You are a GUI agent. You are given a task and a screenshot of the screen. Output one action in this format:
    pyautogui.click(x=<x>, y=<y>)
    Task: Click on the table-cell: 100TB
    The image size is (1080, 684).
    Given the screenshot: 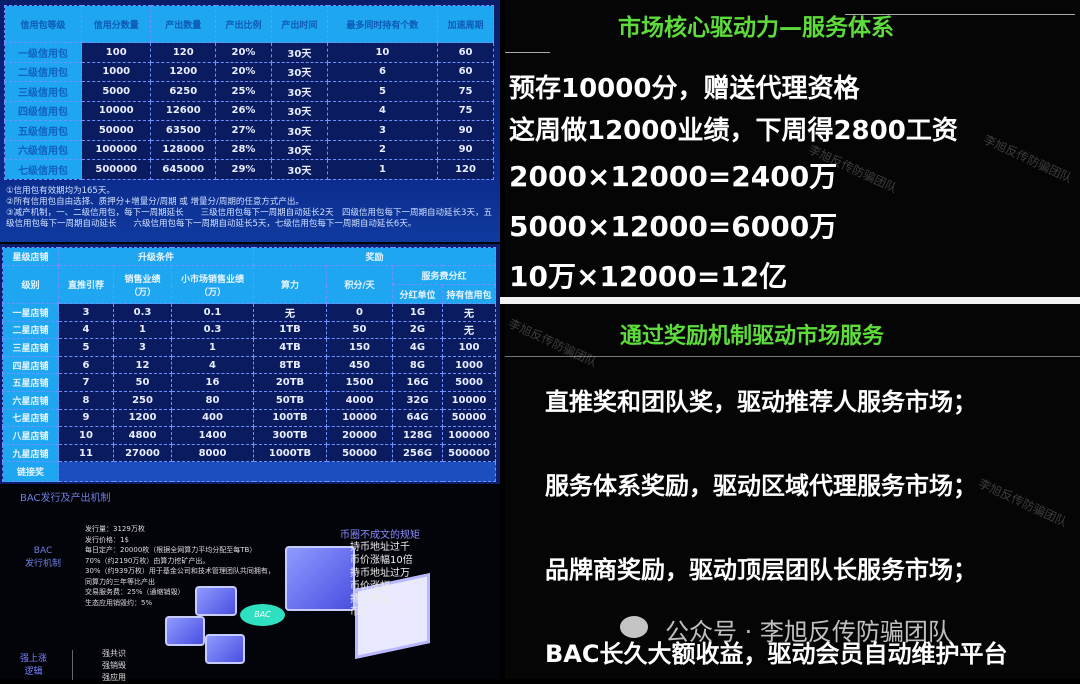 What is the action you would take?
    pyautogui.click(x=290, y=418)
    